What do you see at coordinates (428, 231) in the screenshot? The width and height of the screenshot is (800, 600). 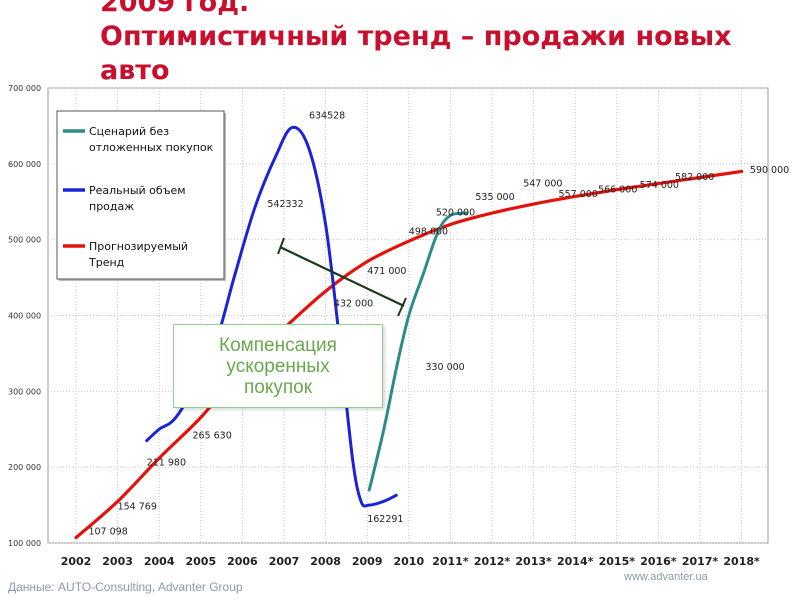 I see `data-label: 498 000` at bounding box center [428, 231].